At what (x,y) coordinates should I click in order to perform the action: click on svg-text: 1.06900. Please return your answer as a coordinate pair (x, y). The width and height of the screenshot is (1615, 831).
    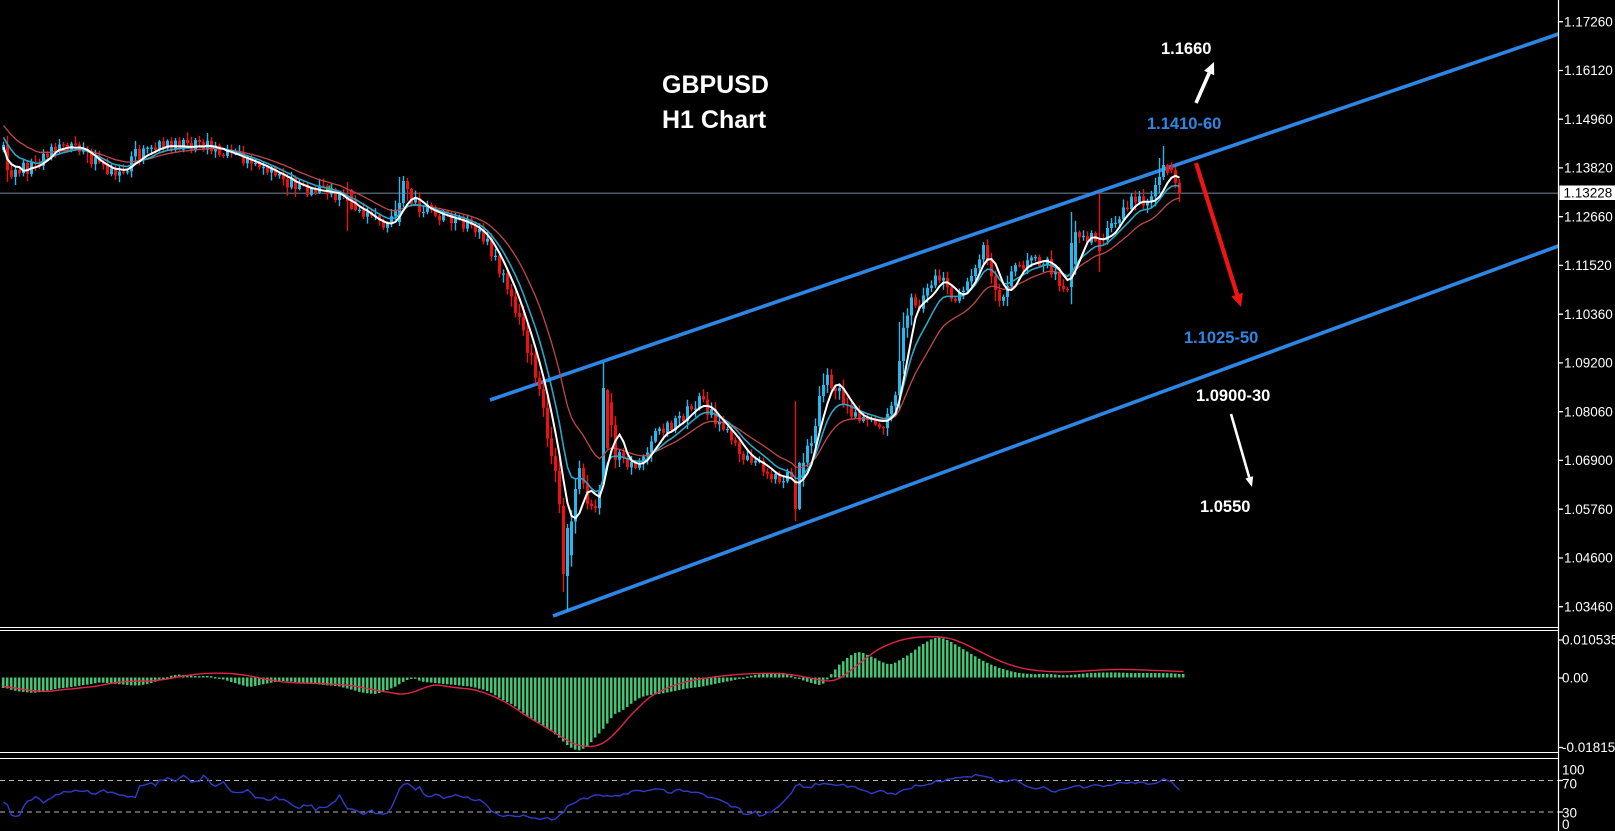
    Looking at the image, I should click on (1588, 460).